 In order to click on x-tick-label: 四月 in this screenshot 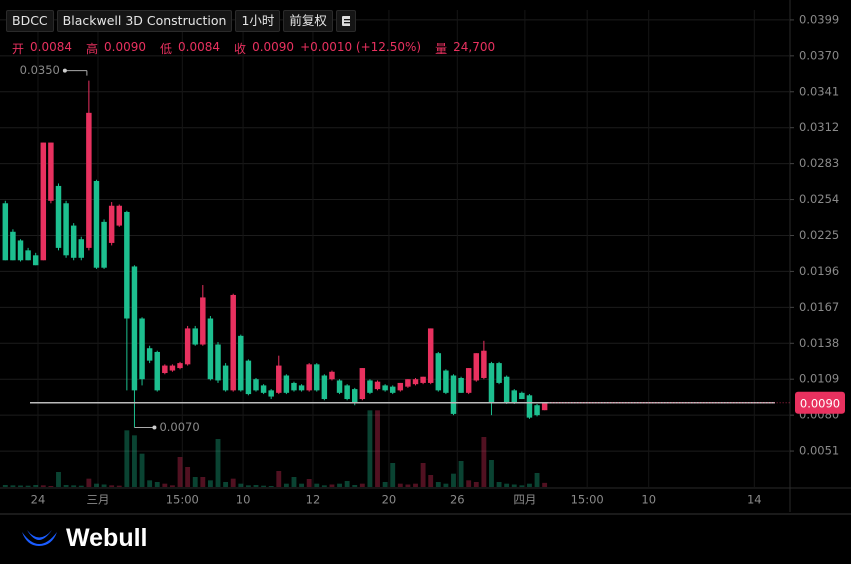, I will do `click(524, 500)`.